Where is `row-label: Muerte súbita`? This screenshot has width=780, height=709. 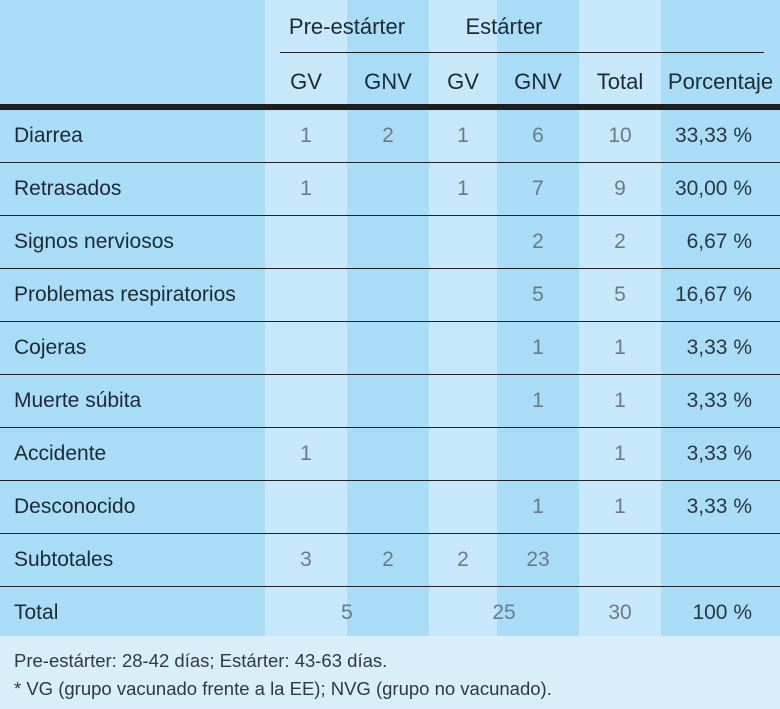
row-label: Muerte súbita is located at coordinates (78, 400).